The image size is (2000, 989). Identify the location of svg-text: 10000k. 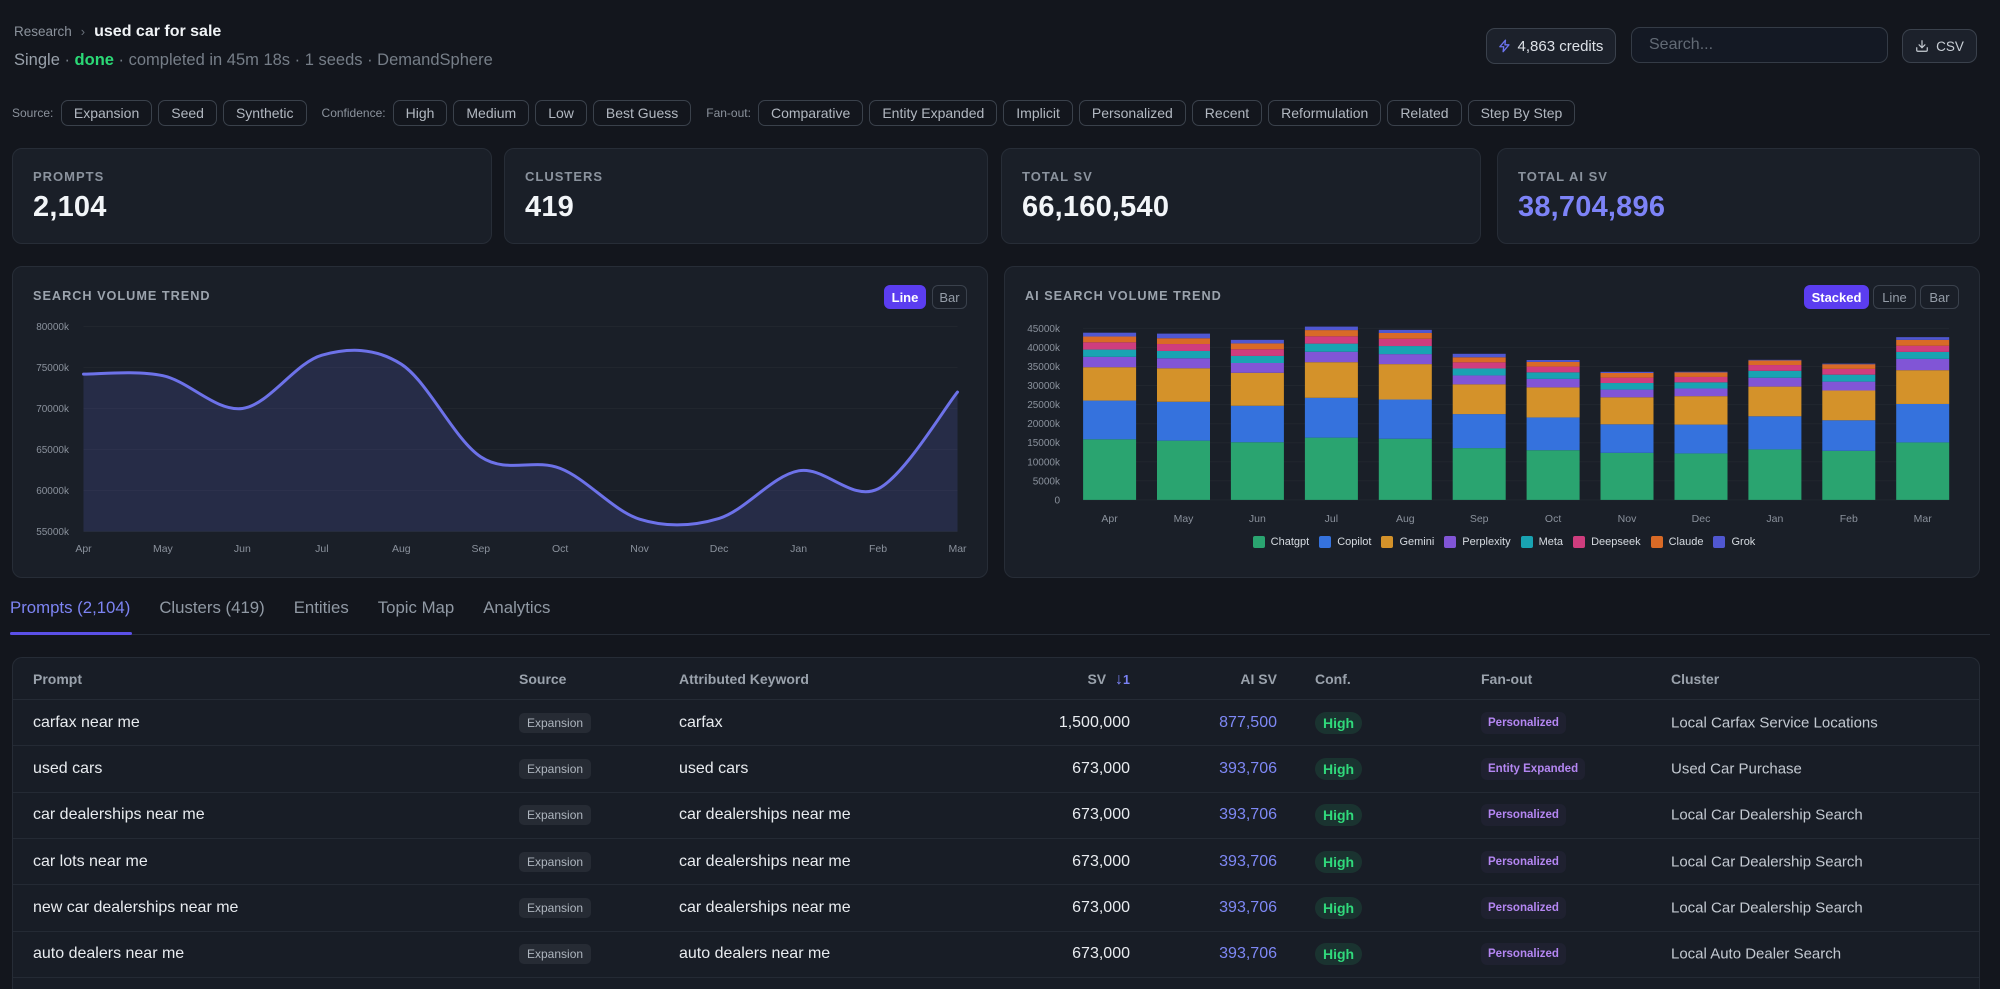
(1044, 462).